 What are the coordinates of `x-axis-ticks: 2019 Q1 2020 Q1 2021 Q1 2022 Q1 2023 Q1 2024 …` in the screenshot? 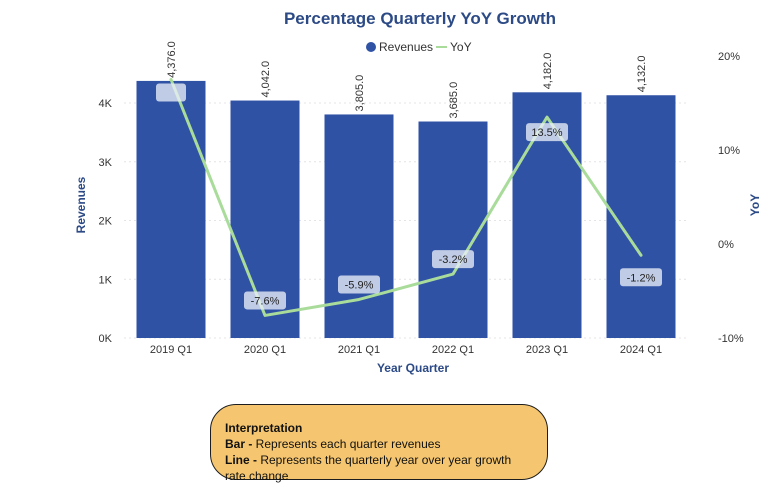 It's located at (406, 350).